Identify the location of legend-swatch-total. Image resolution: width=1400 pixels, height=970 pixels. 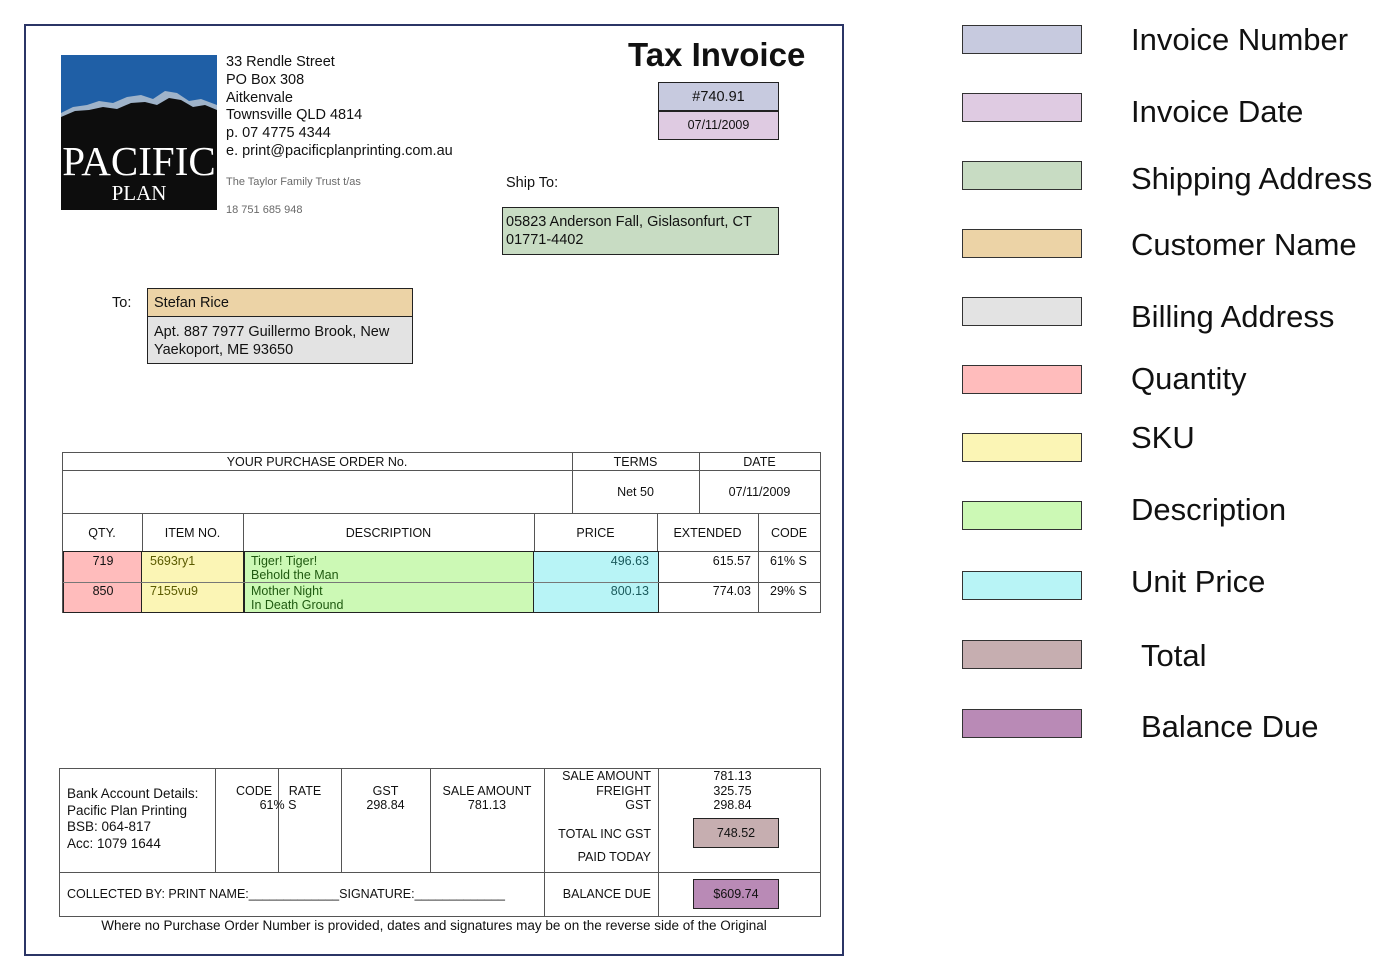
(1022, 654).